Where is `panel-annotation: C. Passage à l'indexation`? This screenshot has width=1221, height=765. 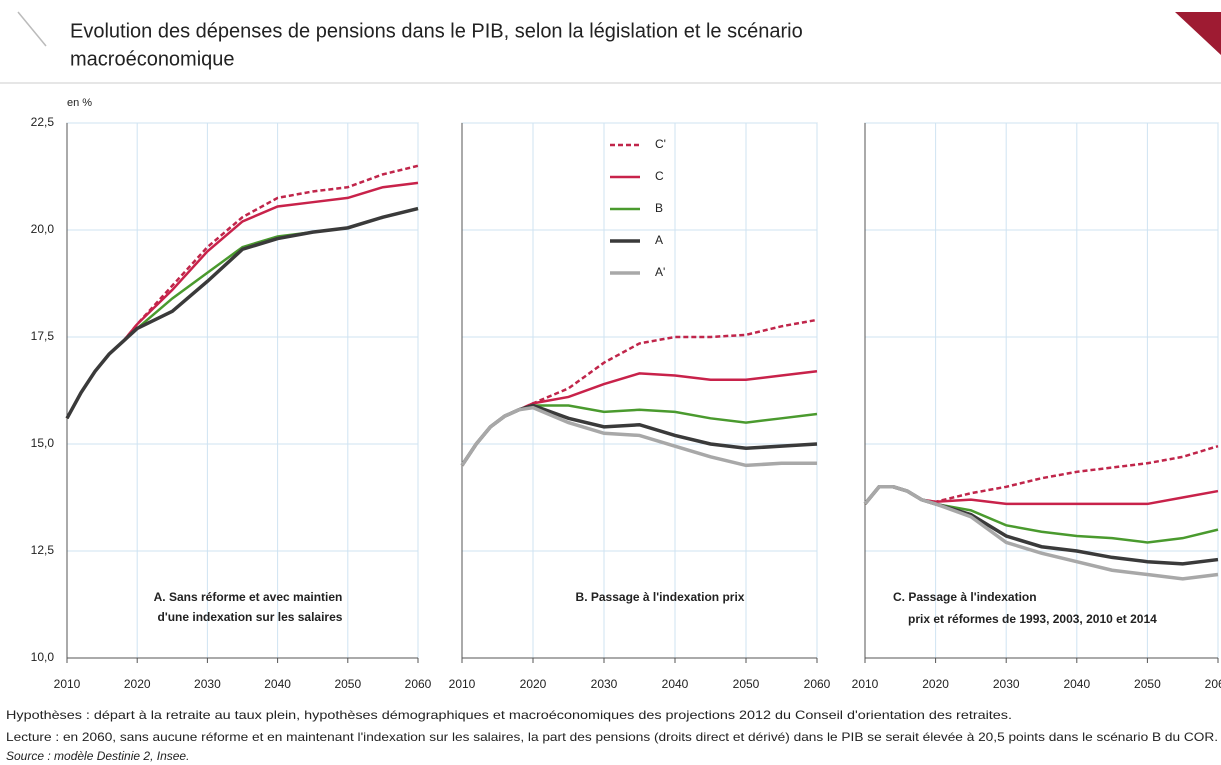 panel-annotation: C. Passage à l'indexation is located at coordinates (965, 597).